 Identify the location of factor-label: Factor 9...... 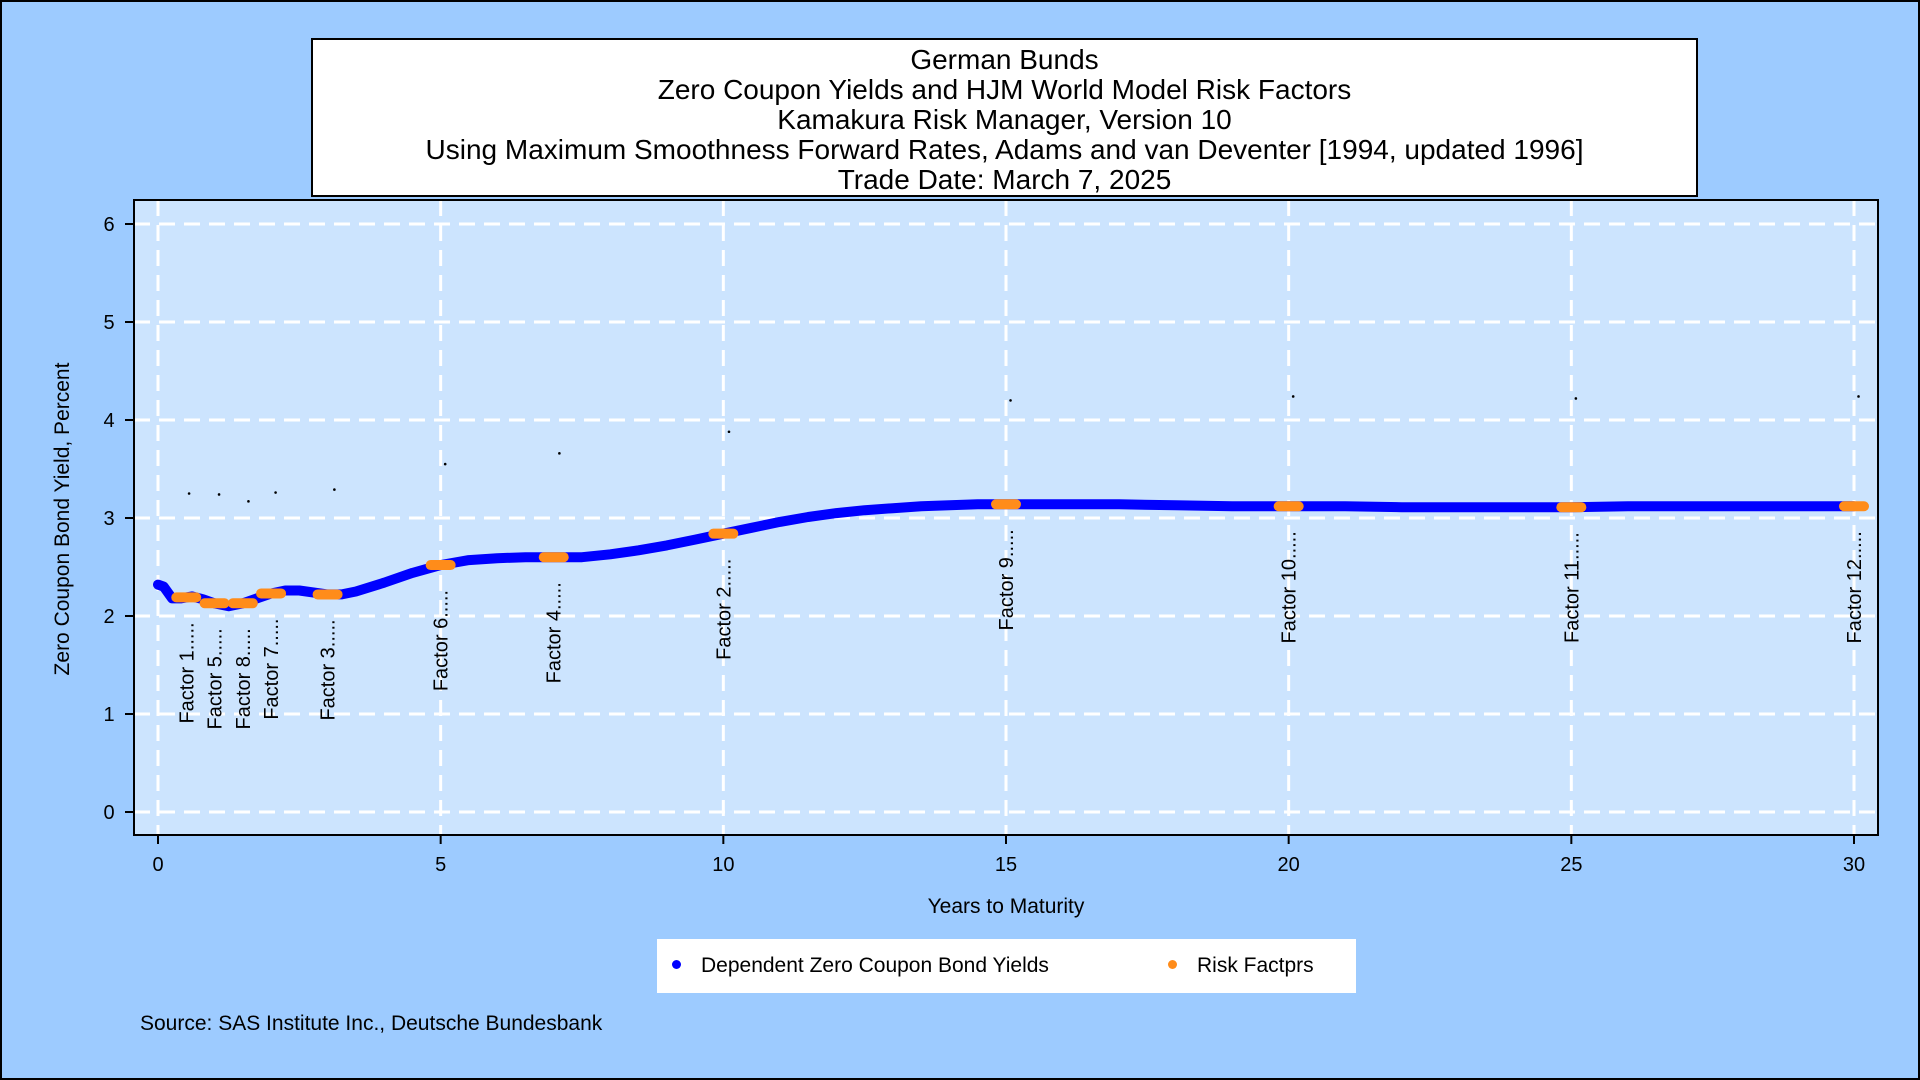
(1007, 579).